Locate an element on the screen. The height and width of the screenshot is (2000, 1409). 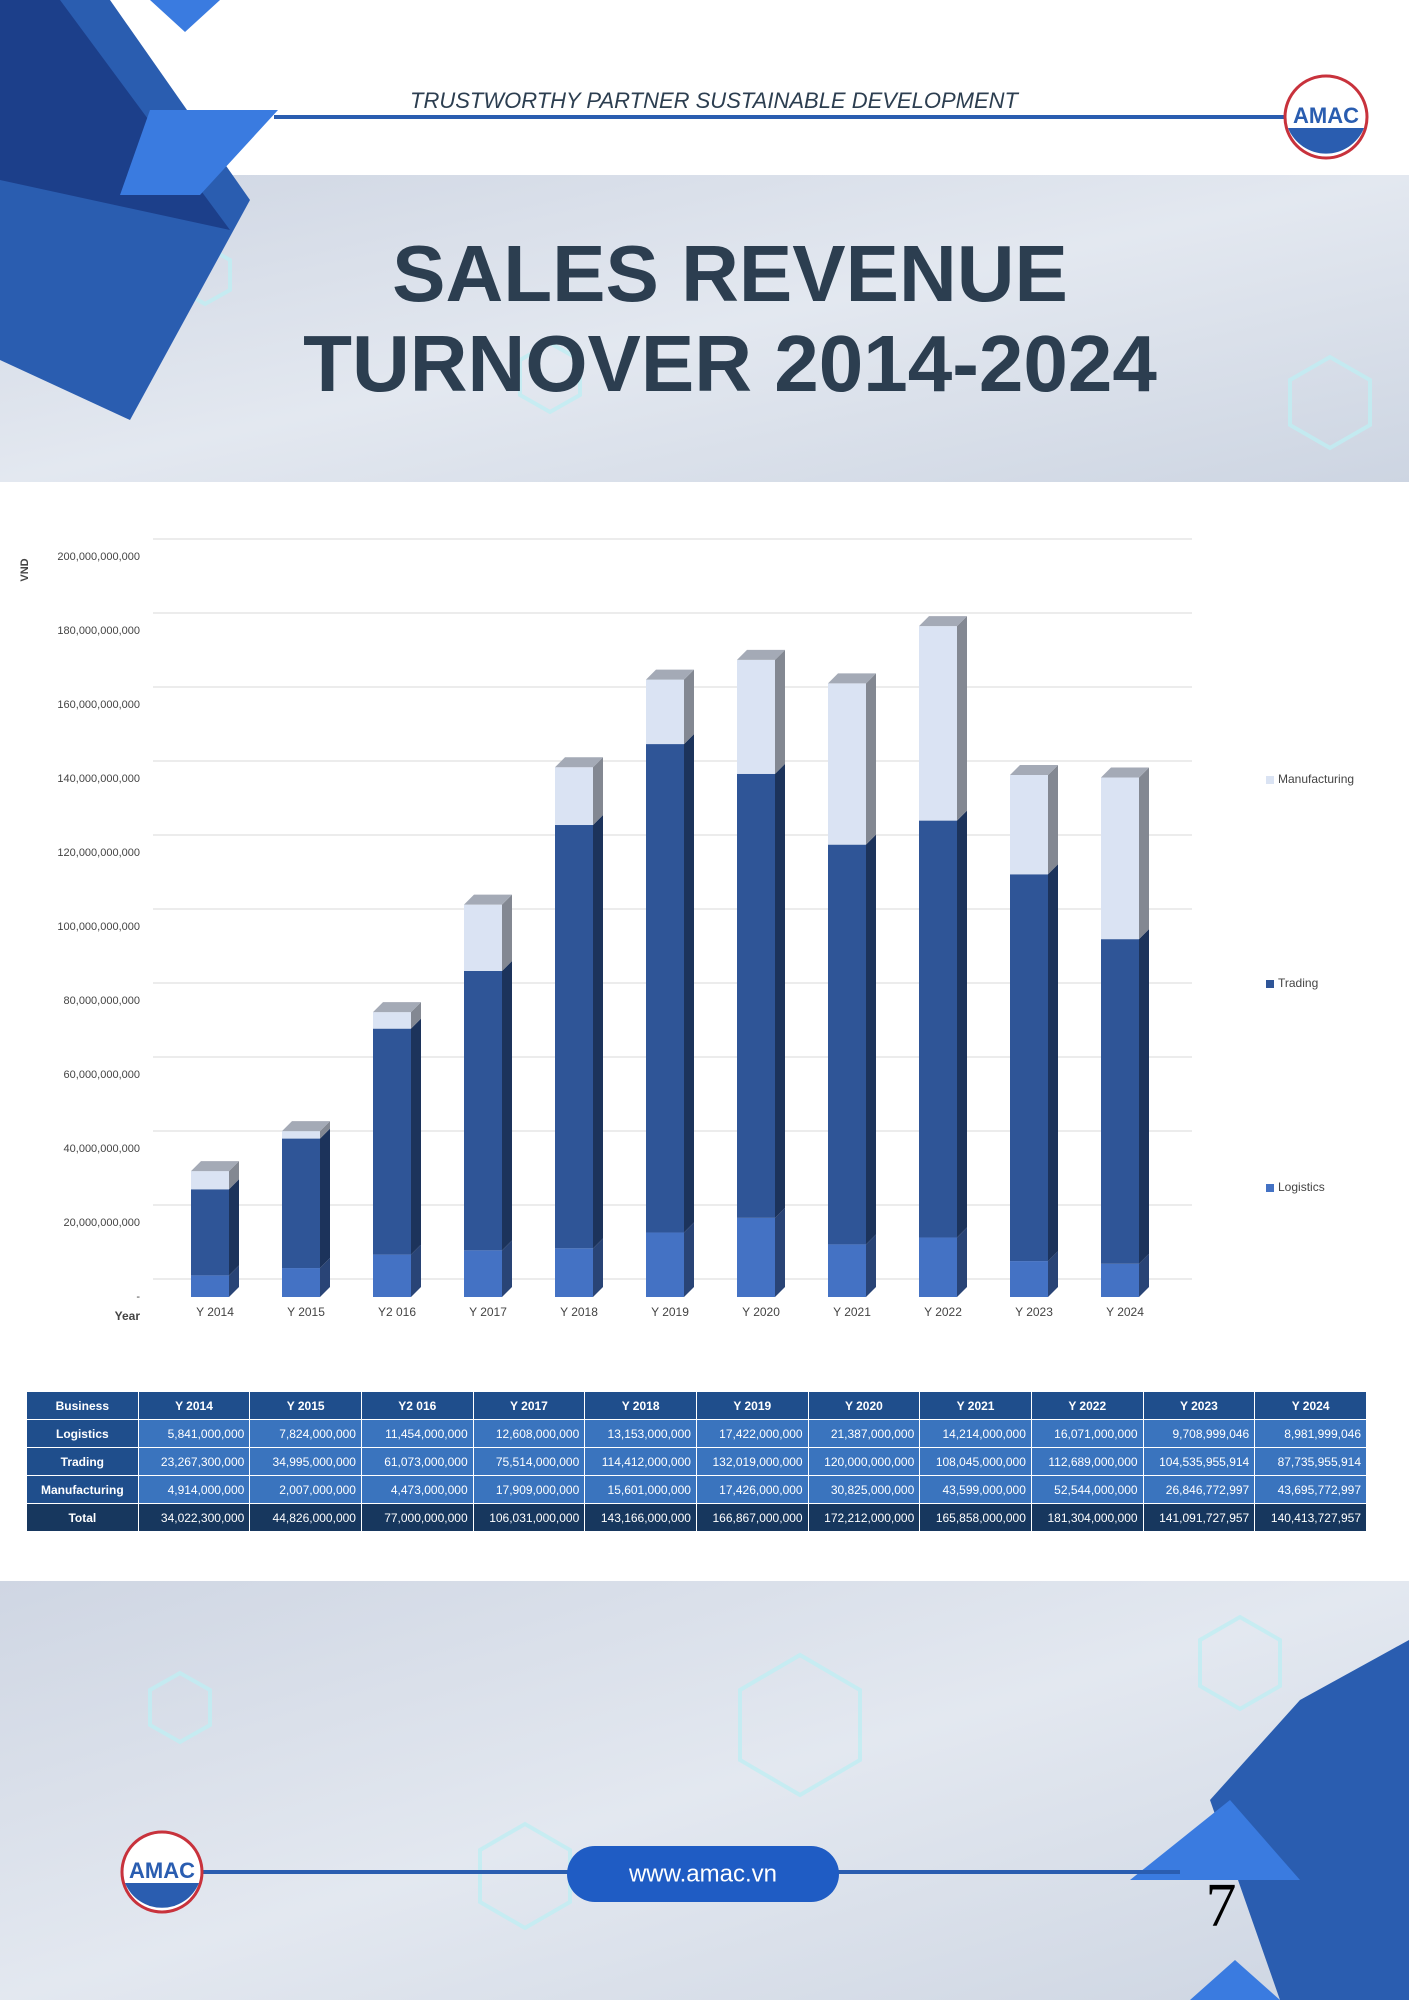
title: SALES REVENUE is located at coordinates (730, 273).